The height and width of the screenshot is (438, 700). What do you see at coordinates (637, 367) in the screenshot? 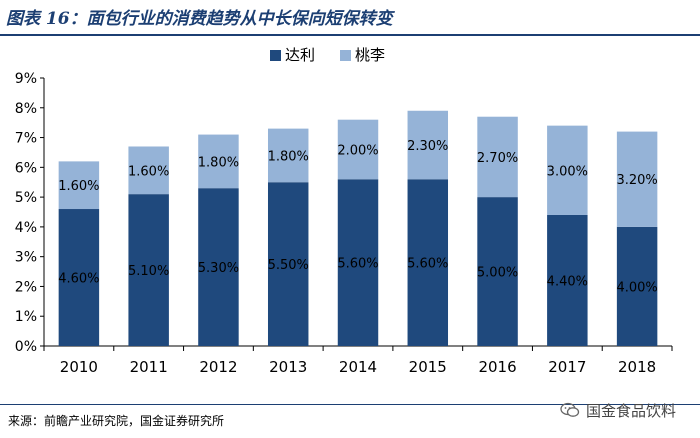
I see `x-tick-label: 2018` at bounding box center [637, 367].